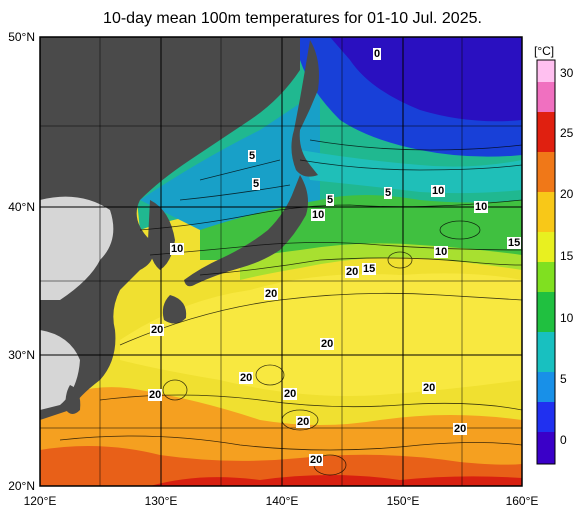  I want to click on colorbar-tick-25: 25, so click(567, 133).